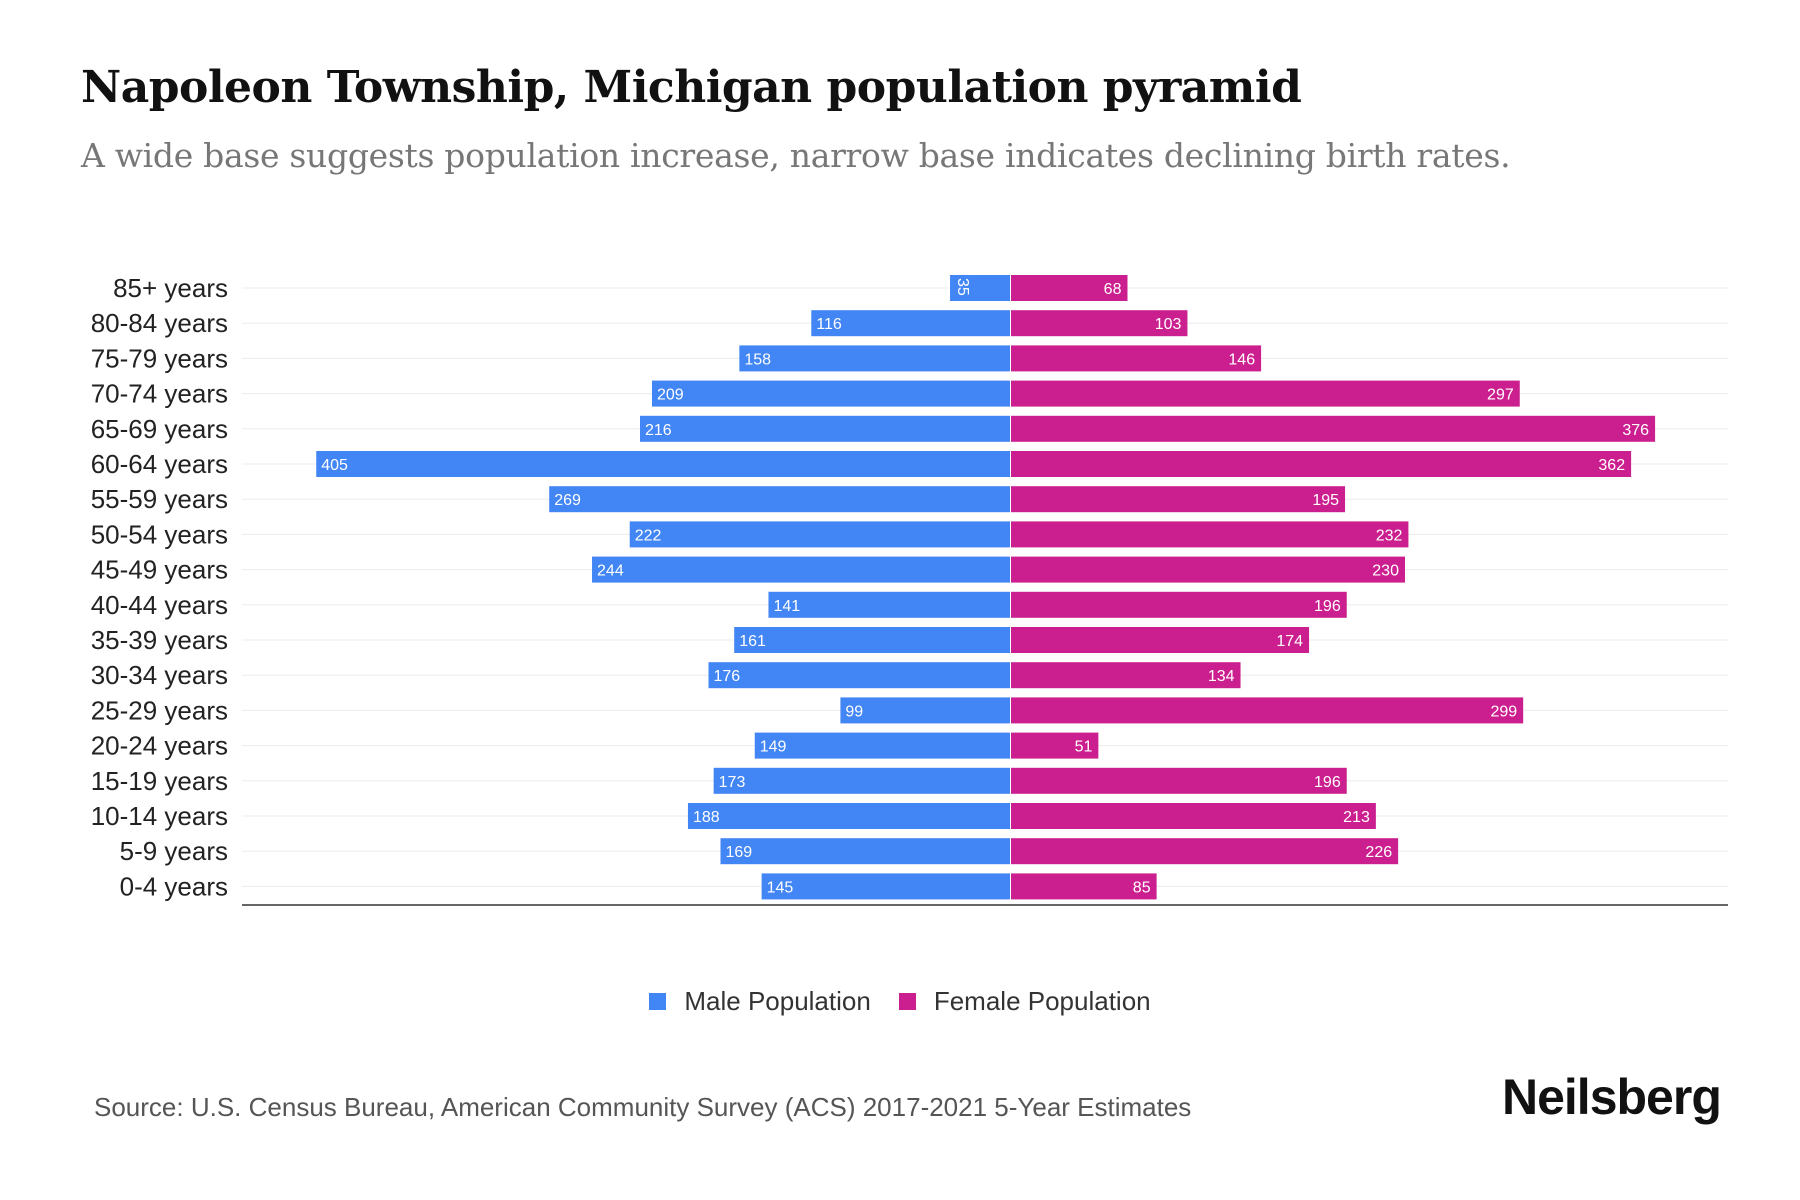 This screenshot has height=1200, width=1800. Describe the element at coordinates (159, 816) in the screenshot. I see `age-group-label: 10-14 years` at that location.